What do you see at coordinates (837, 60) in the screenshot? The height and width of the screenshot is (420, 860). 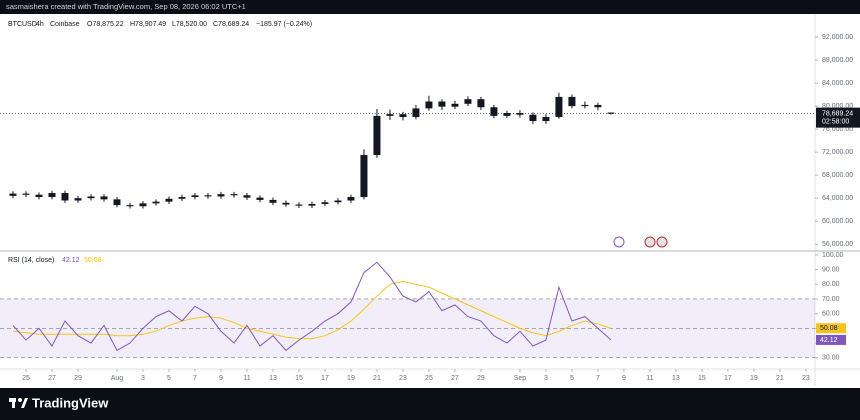 I see `y-tick-label: 88,000.00` at bounding box center [837, 60].